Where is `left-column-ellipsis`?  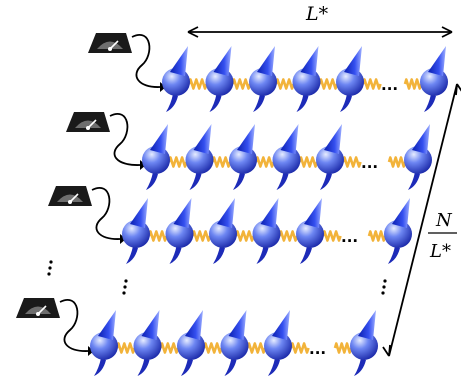 left-column-ellipsis is located at coordinates (125, 287).